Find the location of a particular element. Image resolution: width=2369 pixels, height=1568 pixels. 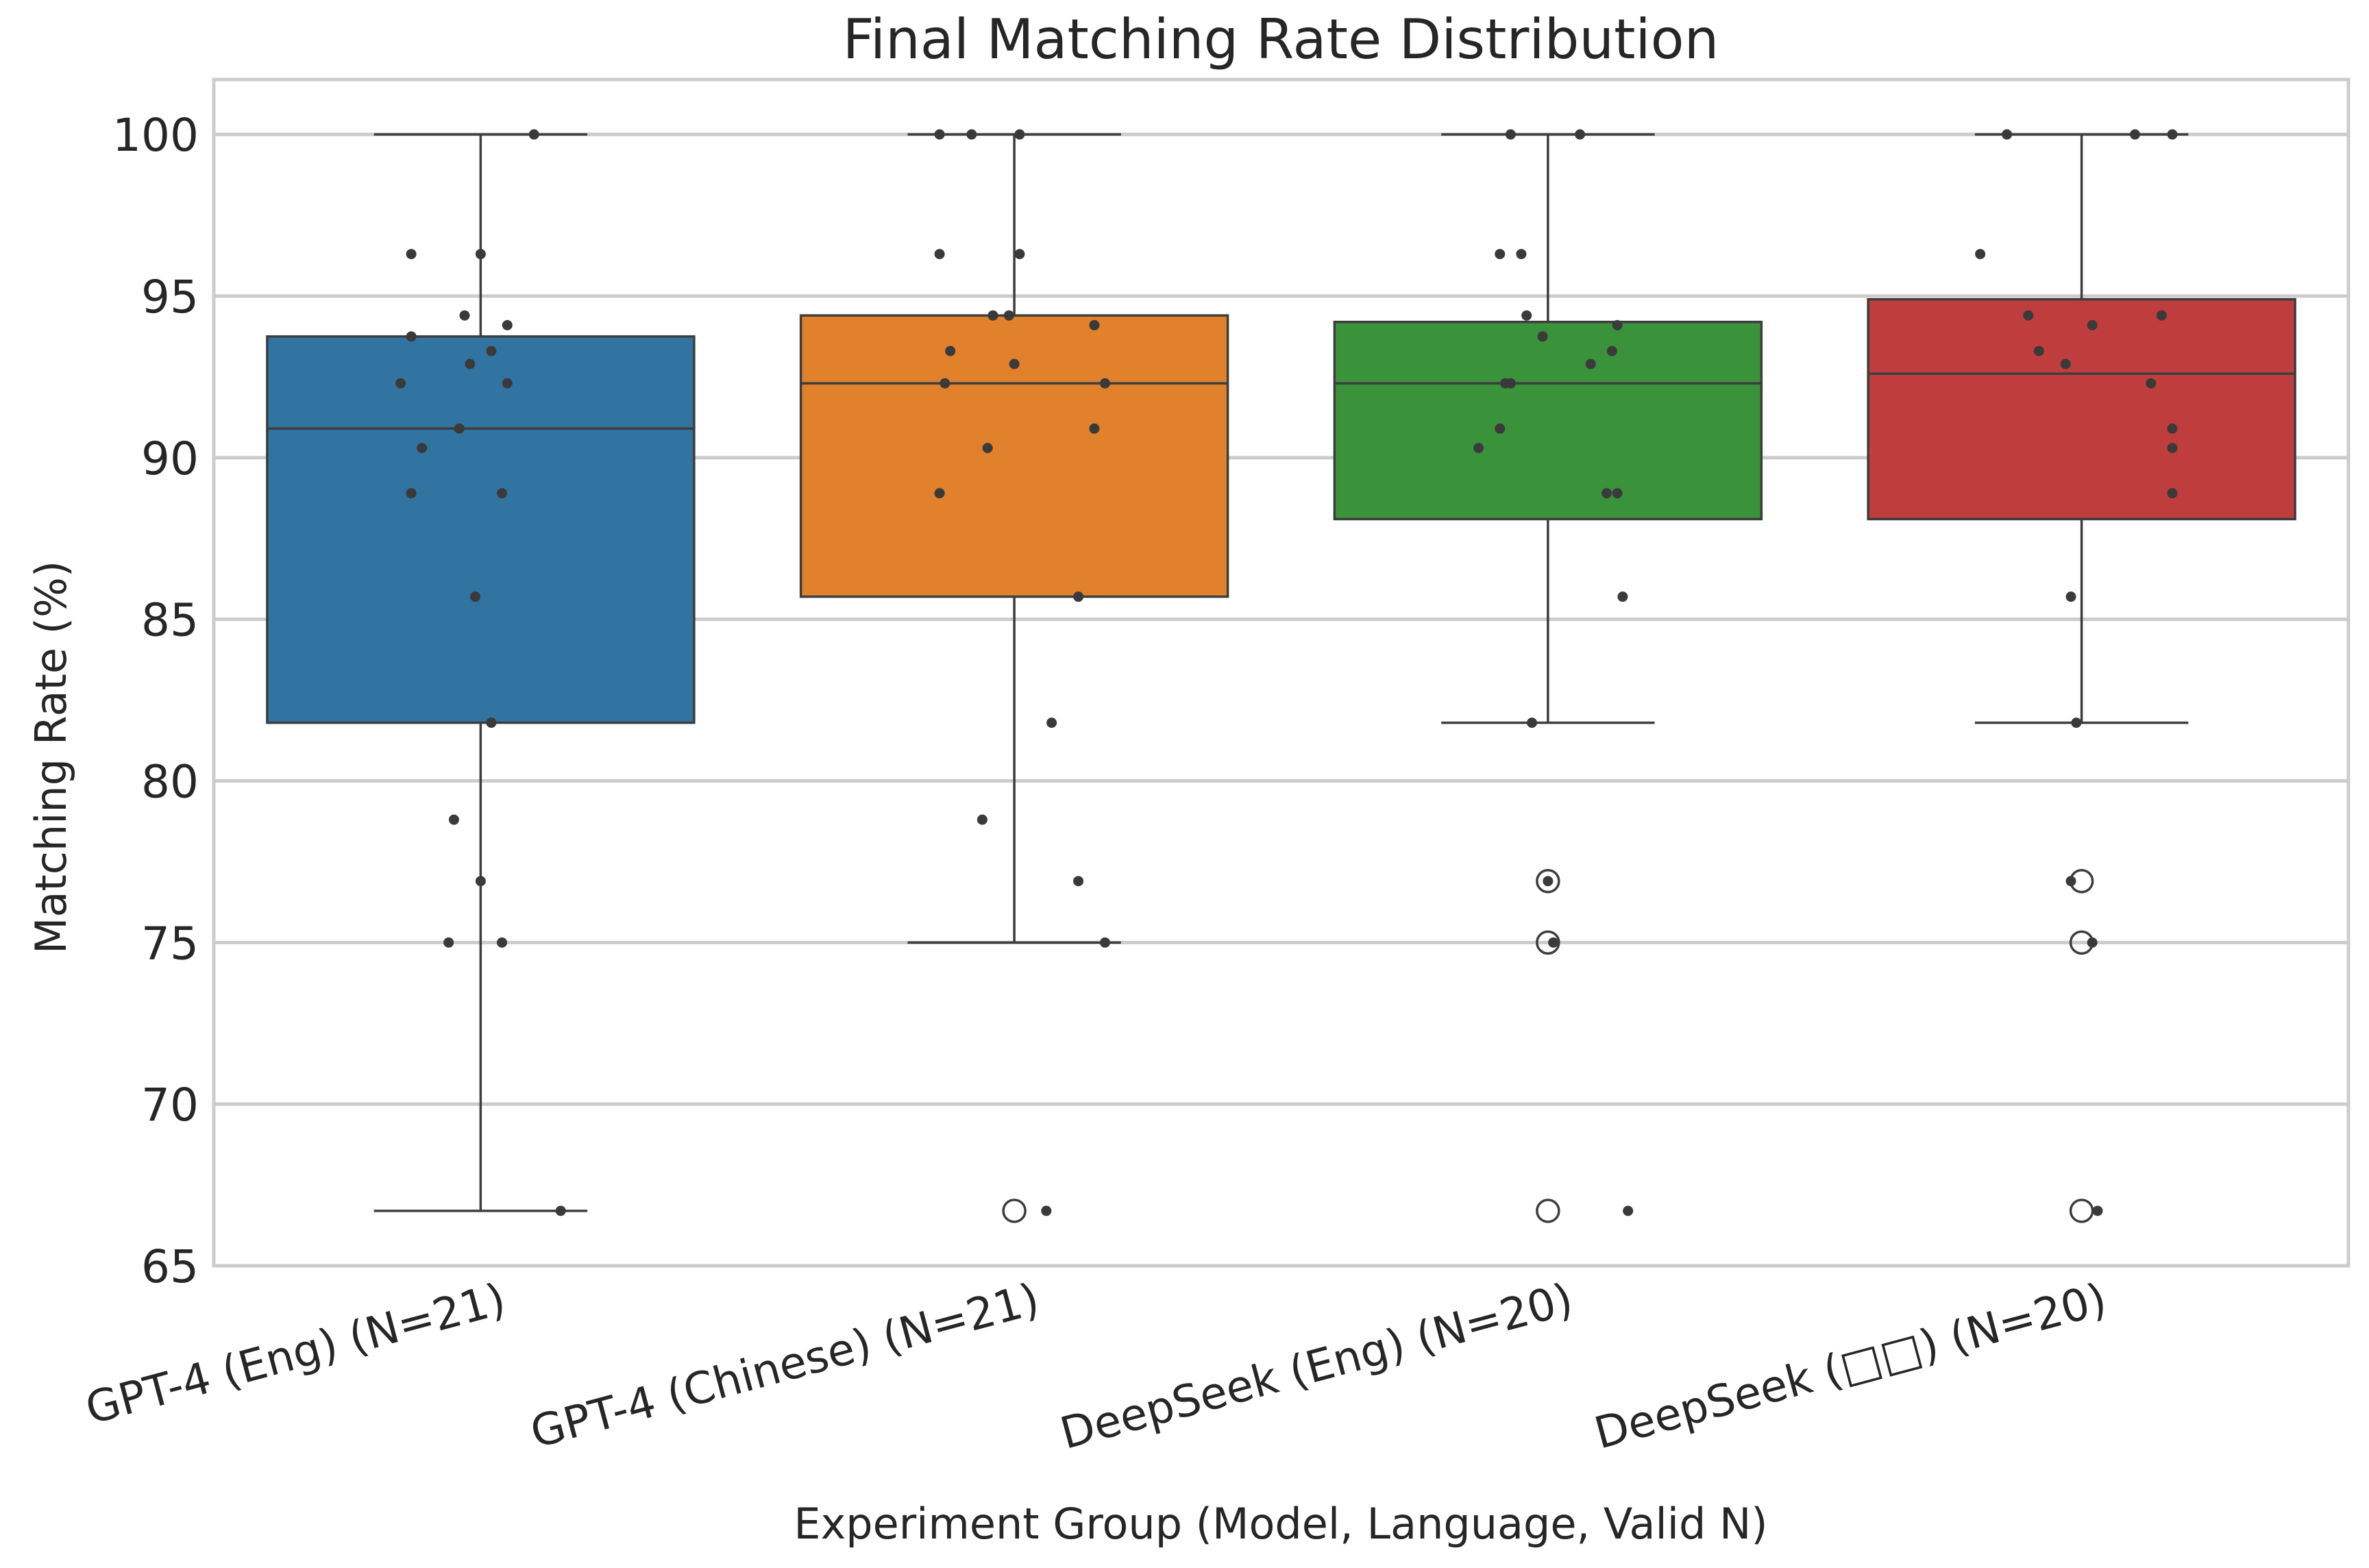

x-tick-label: DeepSeek (Eng) (N=20) is located at coordinates (1316, 1367).